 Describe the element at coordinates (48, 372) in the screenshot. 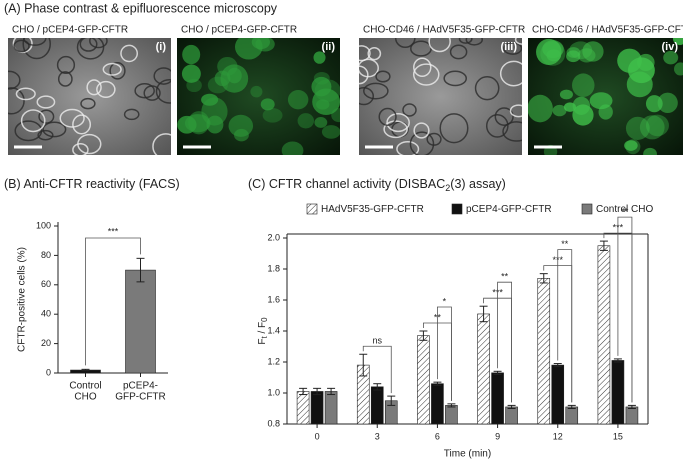

I see `y-tick-label: 0` at that location.